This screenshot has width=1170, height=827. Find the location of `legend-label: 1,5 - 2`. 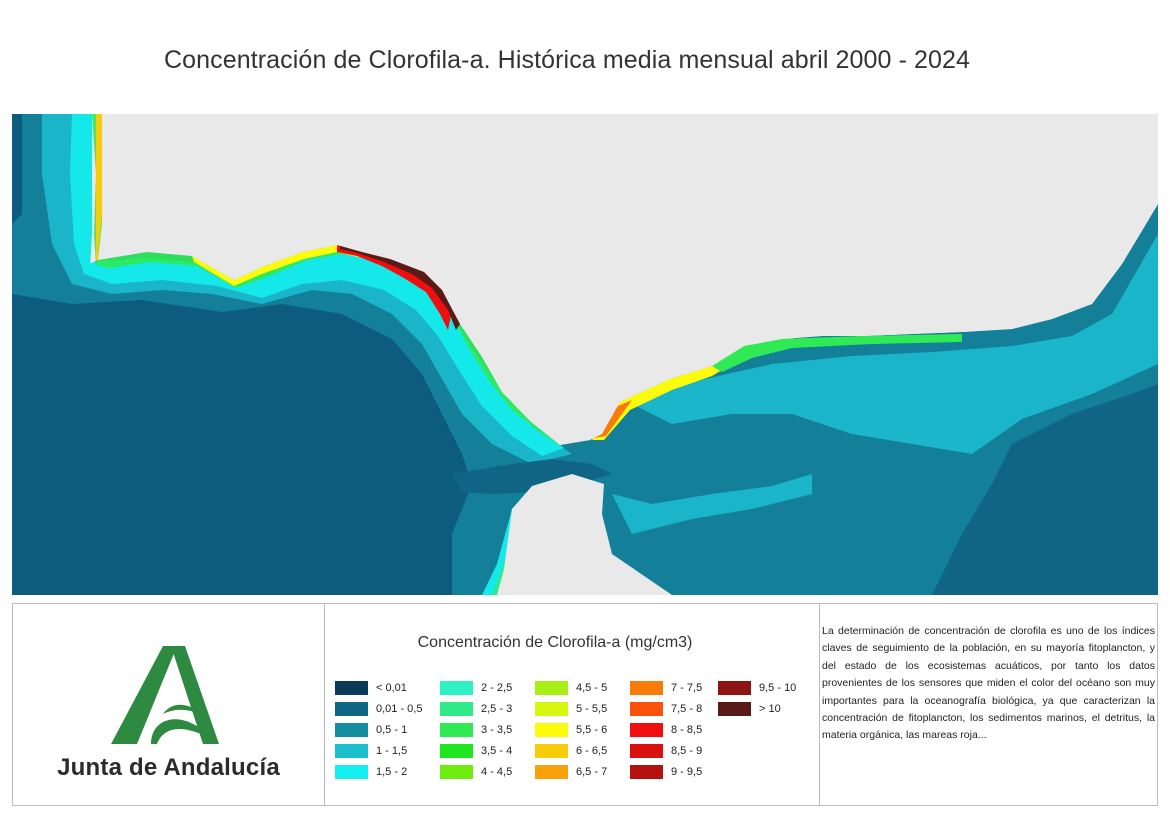

legend-label: 1,5 - 2 is located at coordinates (392, 772).